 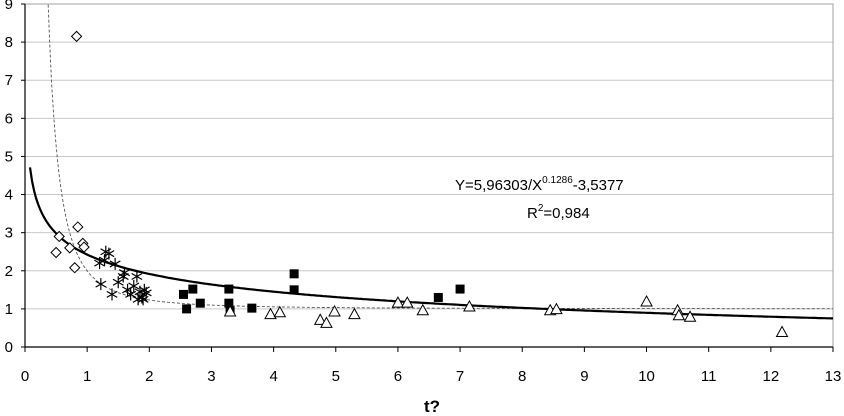 What do you see at coordinates (9, 118) in the screenshot?
I see `y-tick-label: 6` at bounding box center [9, 118].